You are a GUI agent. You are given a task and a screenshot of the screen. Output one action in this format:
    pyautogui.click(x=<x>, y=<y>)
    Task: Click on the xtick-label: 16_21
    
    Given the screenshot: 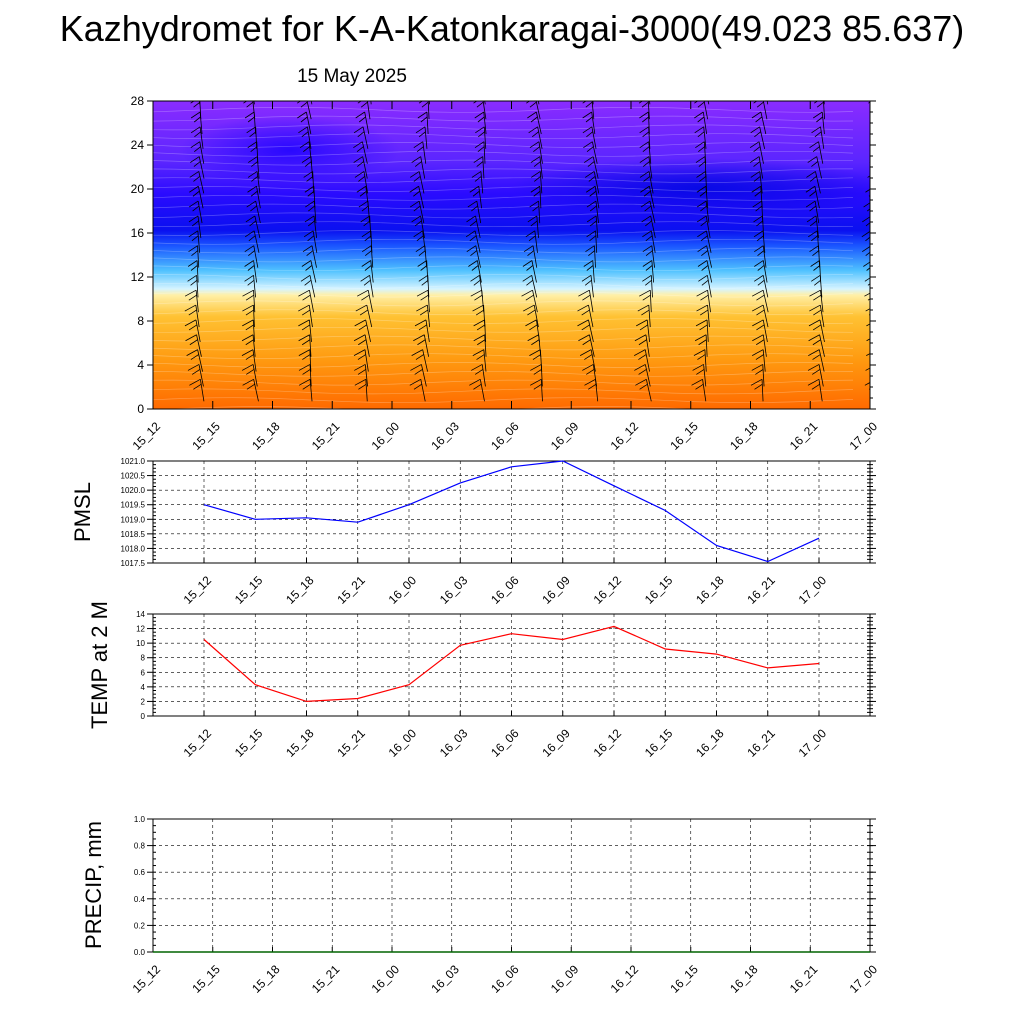 What is the action you would take?
    pyautogui.click(x=761, y=590)
    